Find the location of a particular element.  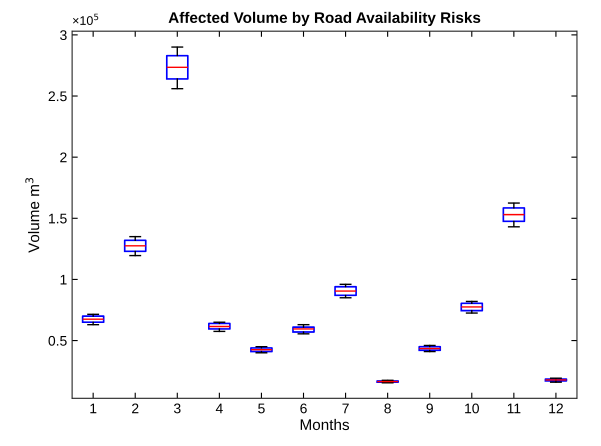

chart-title: Affected Volume by Road Availability Risks is located at coordinates (324, 19).